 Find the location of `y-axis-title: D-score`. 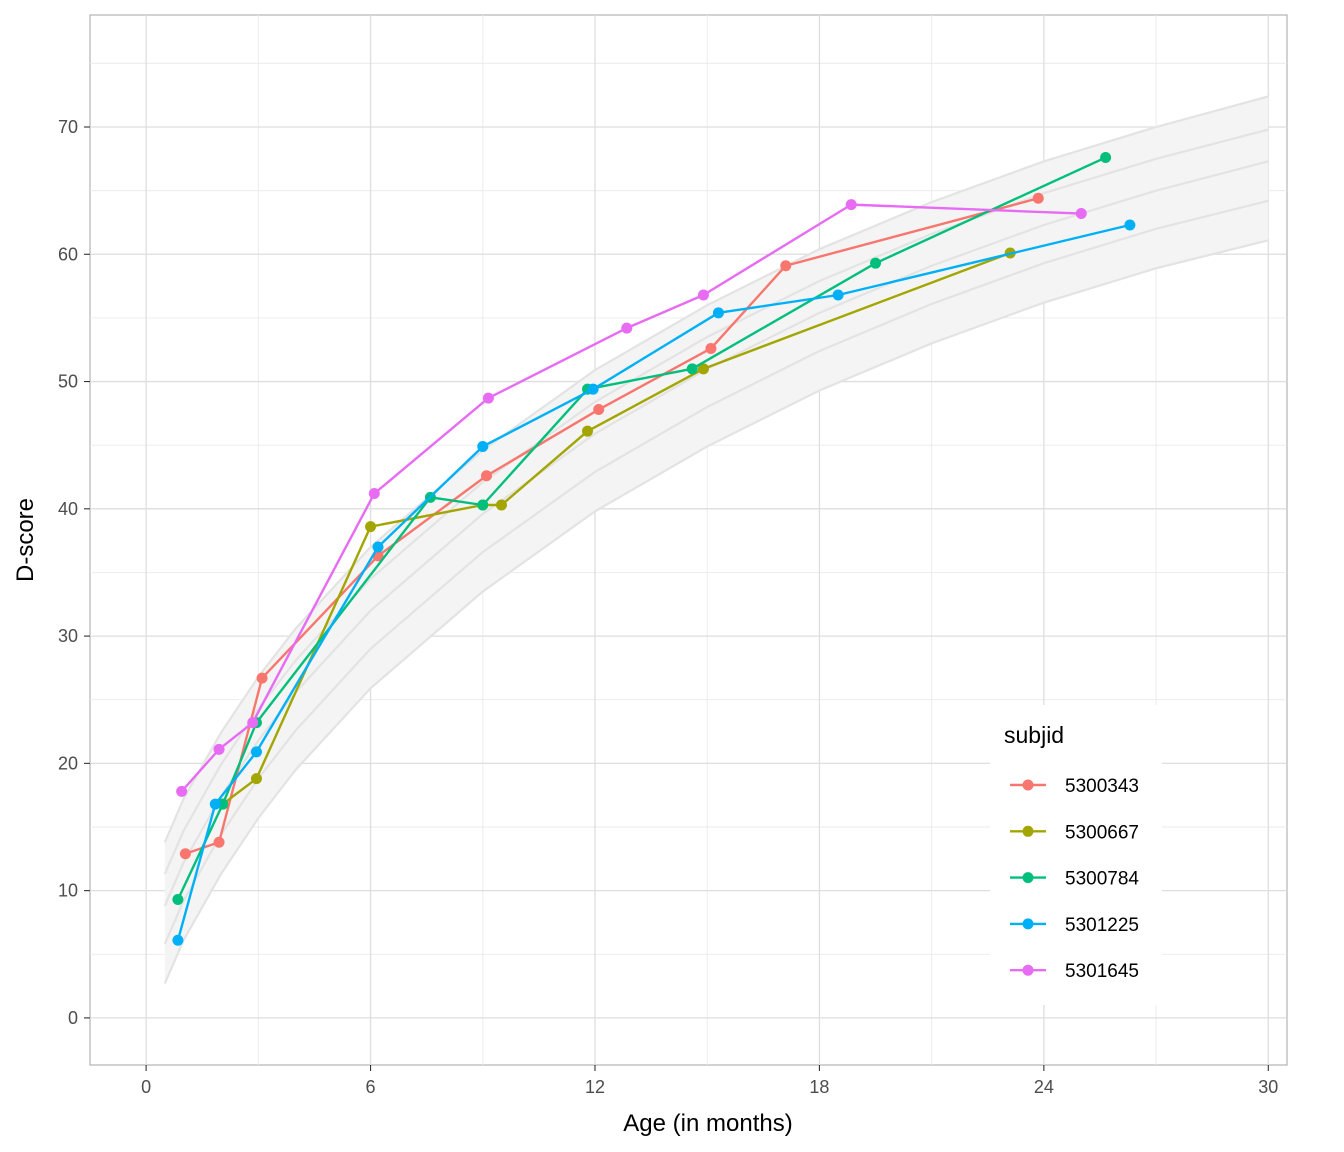

y-axis-title: D-score is located at coordinates (25, 540).